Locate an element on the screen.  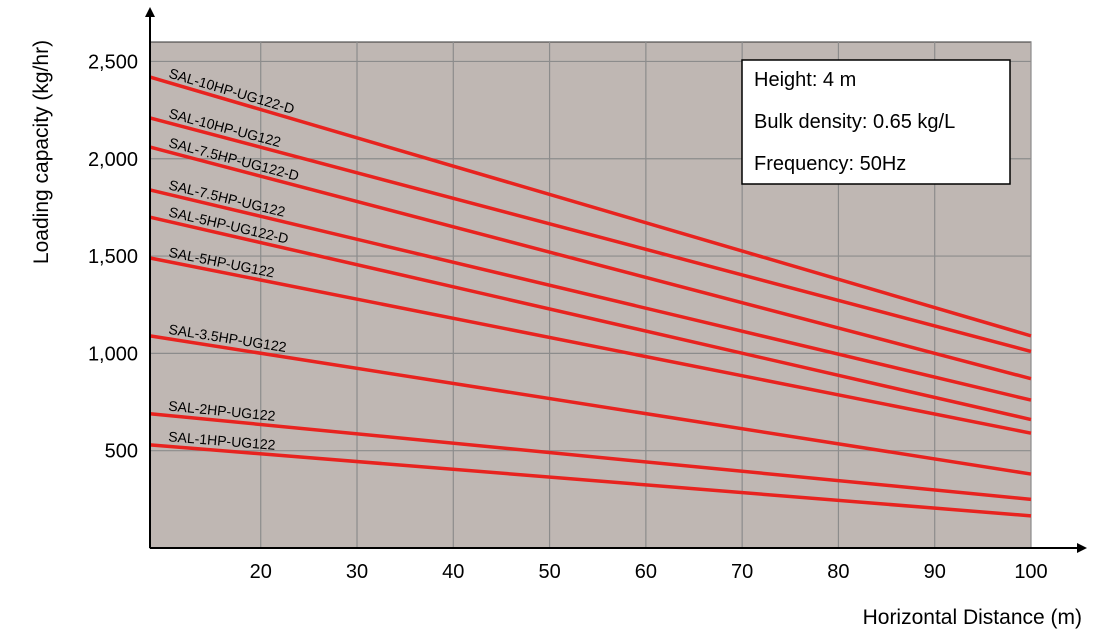
y-tick-label: 1,000 is located at coordinates (113, 354).